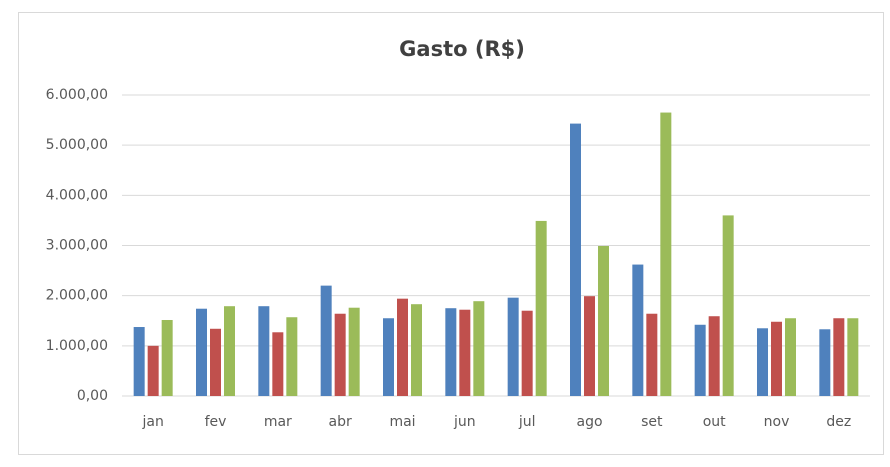 This screenshot has width=890, height=467. Describe the element at coordinates (464, 422) in the screenshot. I see `x-tick-label: jun` at that location.